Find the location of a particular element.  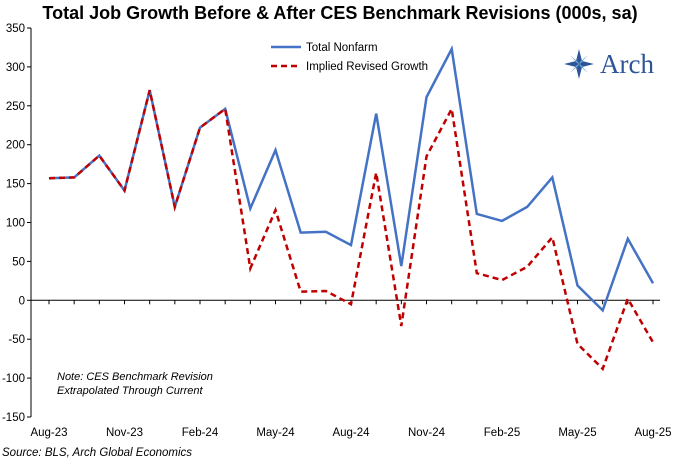

x-tick-label: May-24 is located at coordinates (275, 433).